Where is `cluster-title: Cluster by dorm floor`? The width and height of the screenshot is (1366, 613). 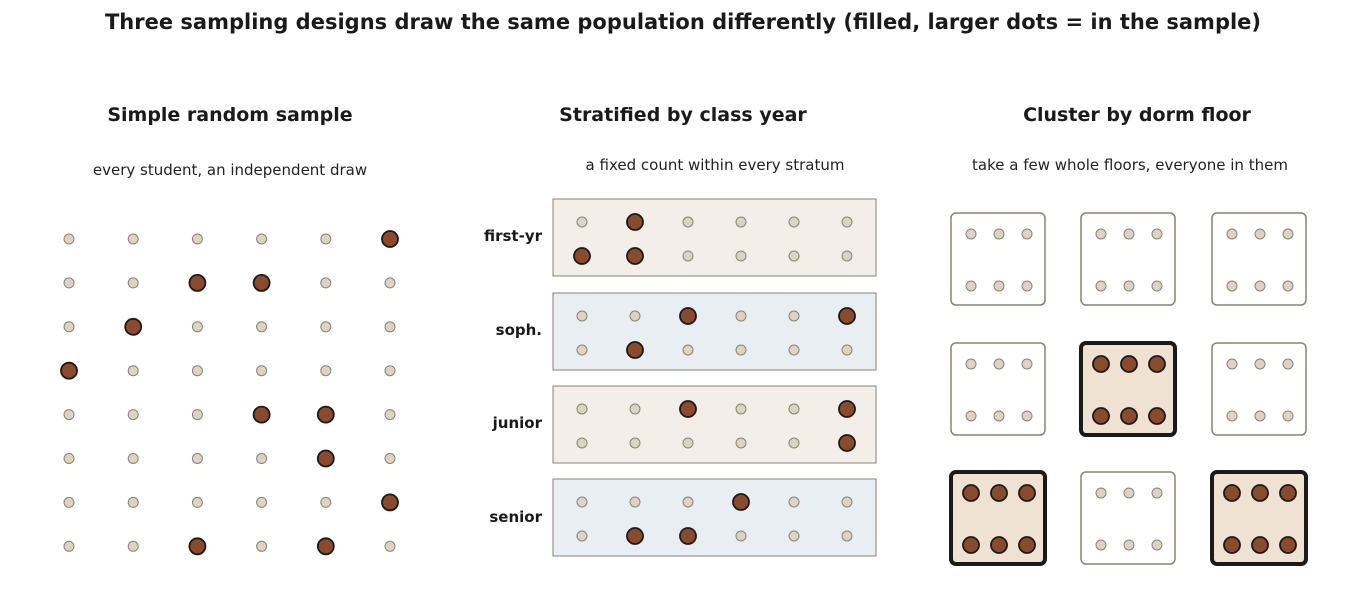 cluster-title: Cluster by dorm floor is located at coordinates (1137, 115).